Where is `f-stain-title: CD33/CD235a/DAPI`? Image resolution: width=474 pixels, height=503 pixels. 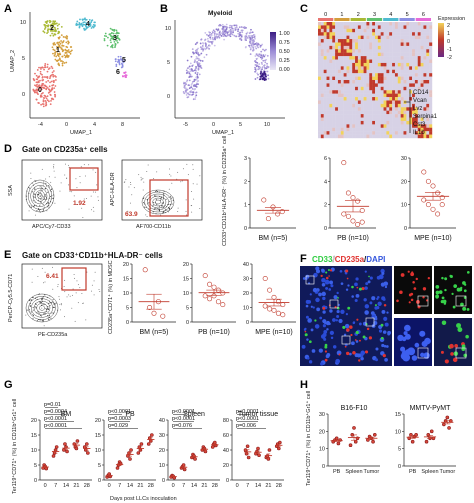
f-stain-title: CD33/CD235a/DAPI is located at coordinates (348, 259).